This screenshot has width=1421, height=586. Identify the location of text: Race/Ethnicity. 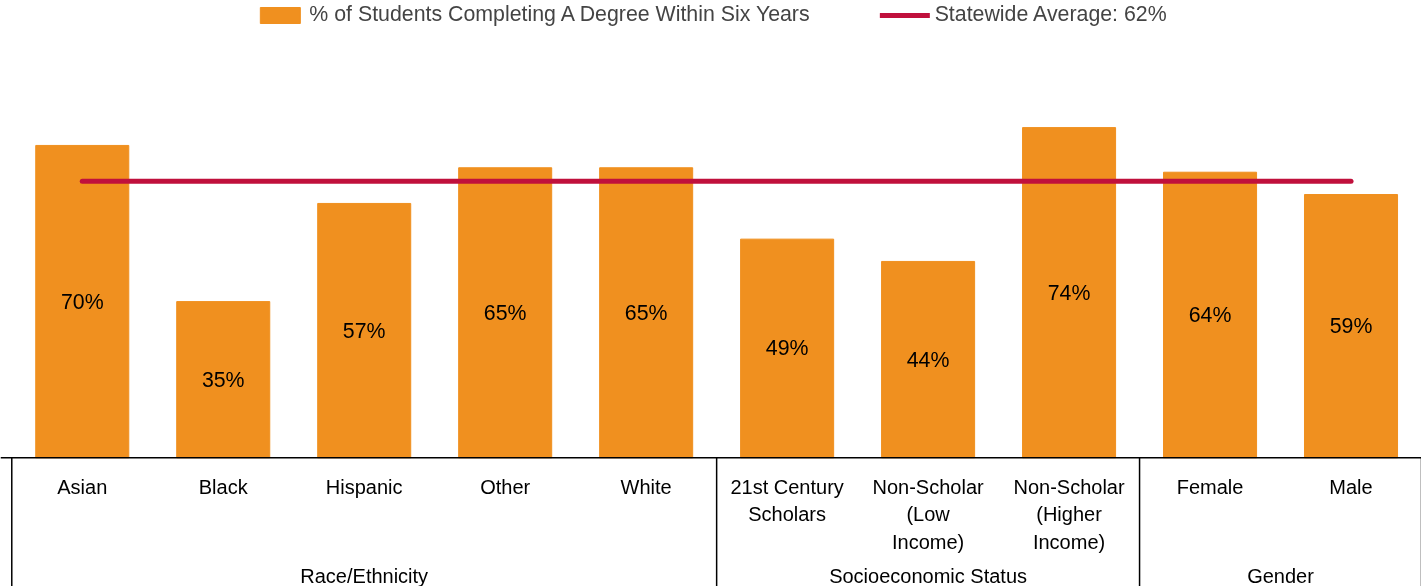
(364, 575).